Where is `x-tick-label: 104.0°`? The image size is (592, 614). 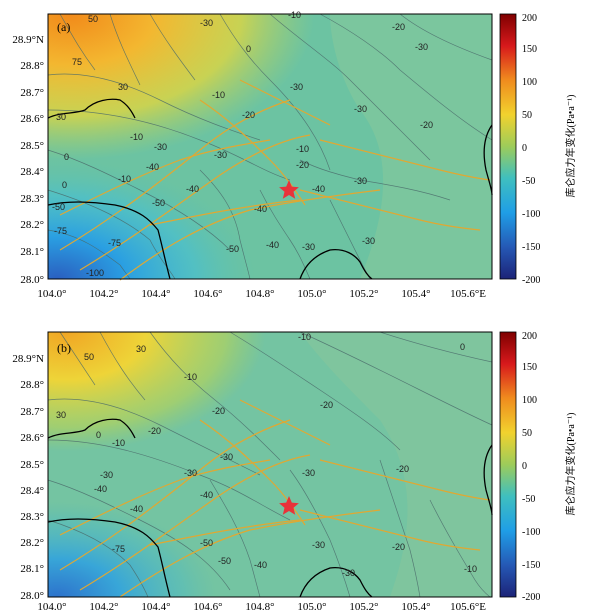
x-tick-label: 104.0° is located at coordinates (51, 607).